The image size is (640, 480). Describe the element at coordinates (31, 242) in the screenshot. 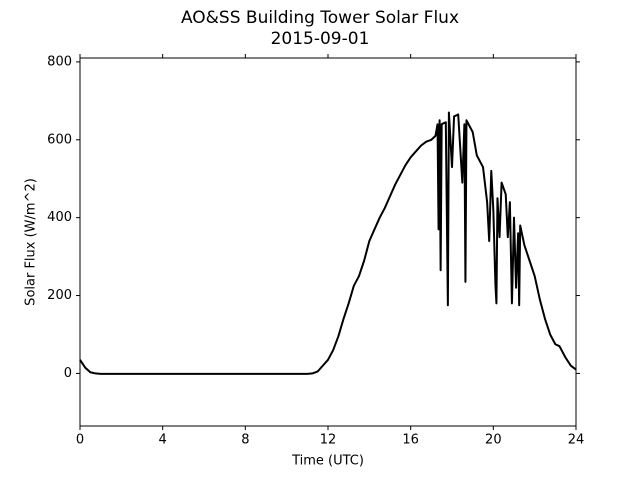

I see `y-axis-label: Solar Flux (W/m^2)` at that location.